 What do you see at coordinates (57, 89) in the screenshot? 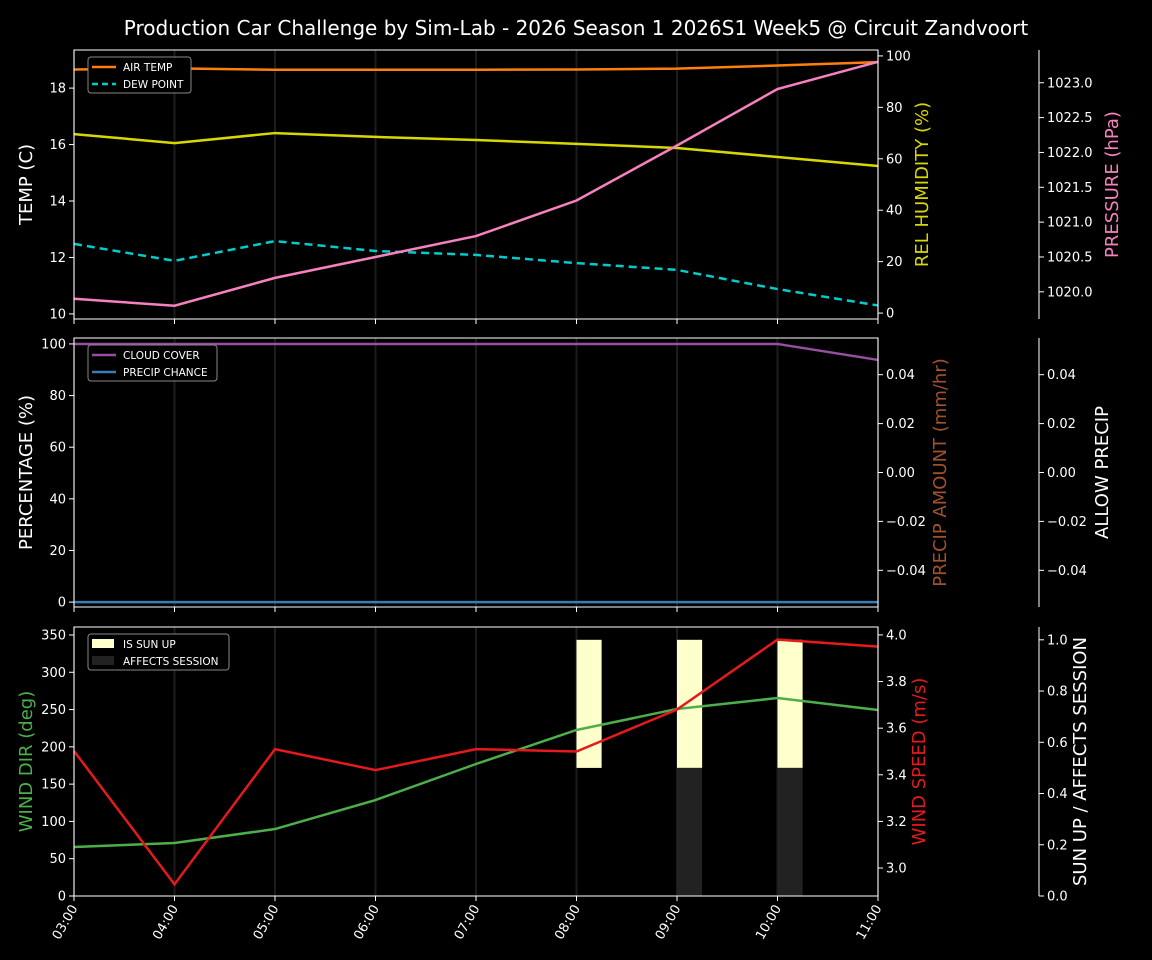
I see `left-tick-label: 18` at bounding box center [57, 89].